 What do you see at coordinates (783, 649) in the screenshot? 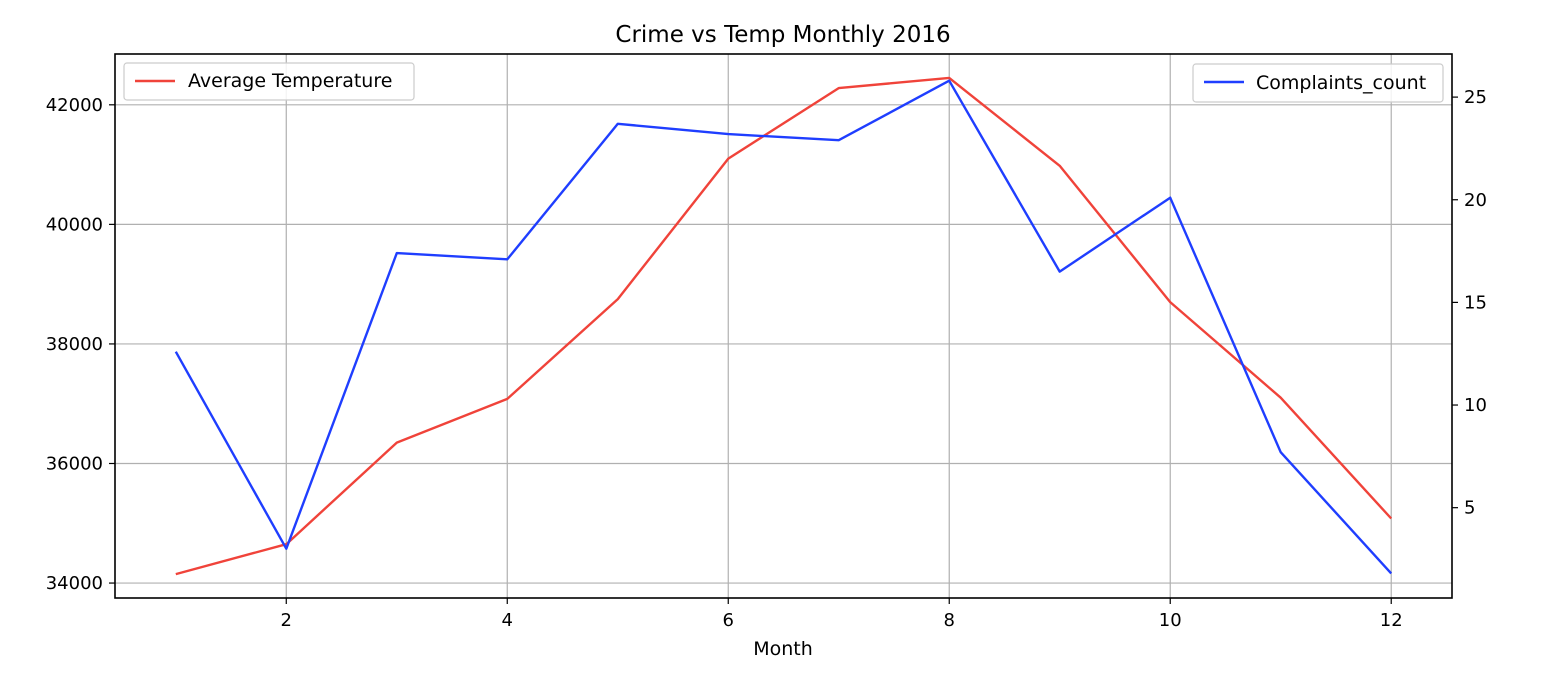
I see `x-axis-label: Month` at bounding box center [783, 649].